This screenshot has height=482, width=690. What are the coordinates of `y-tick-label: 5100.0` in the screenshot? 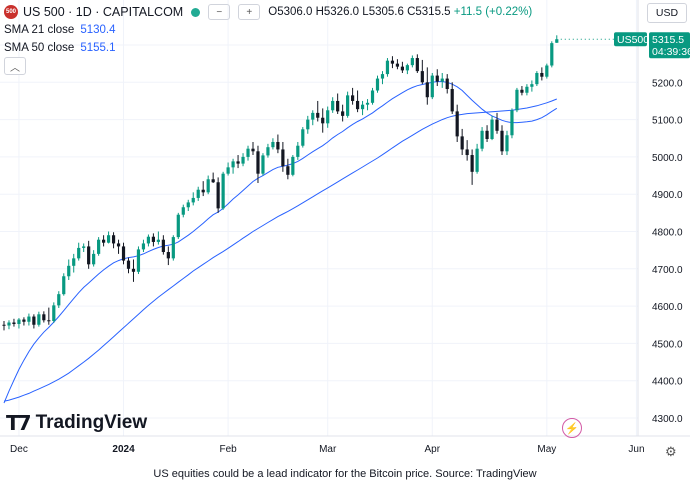 It's located at (667, 121).